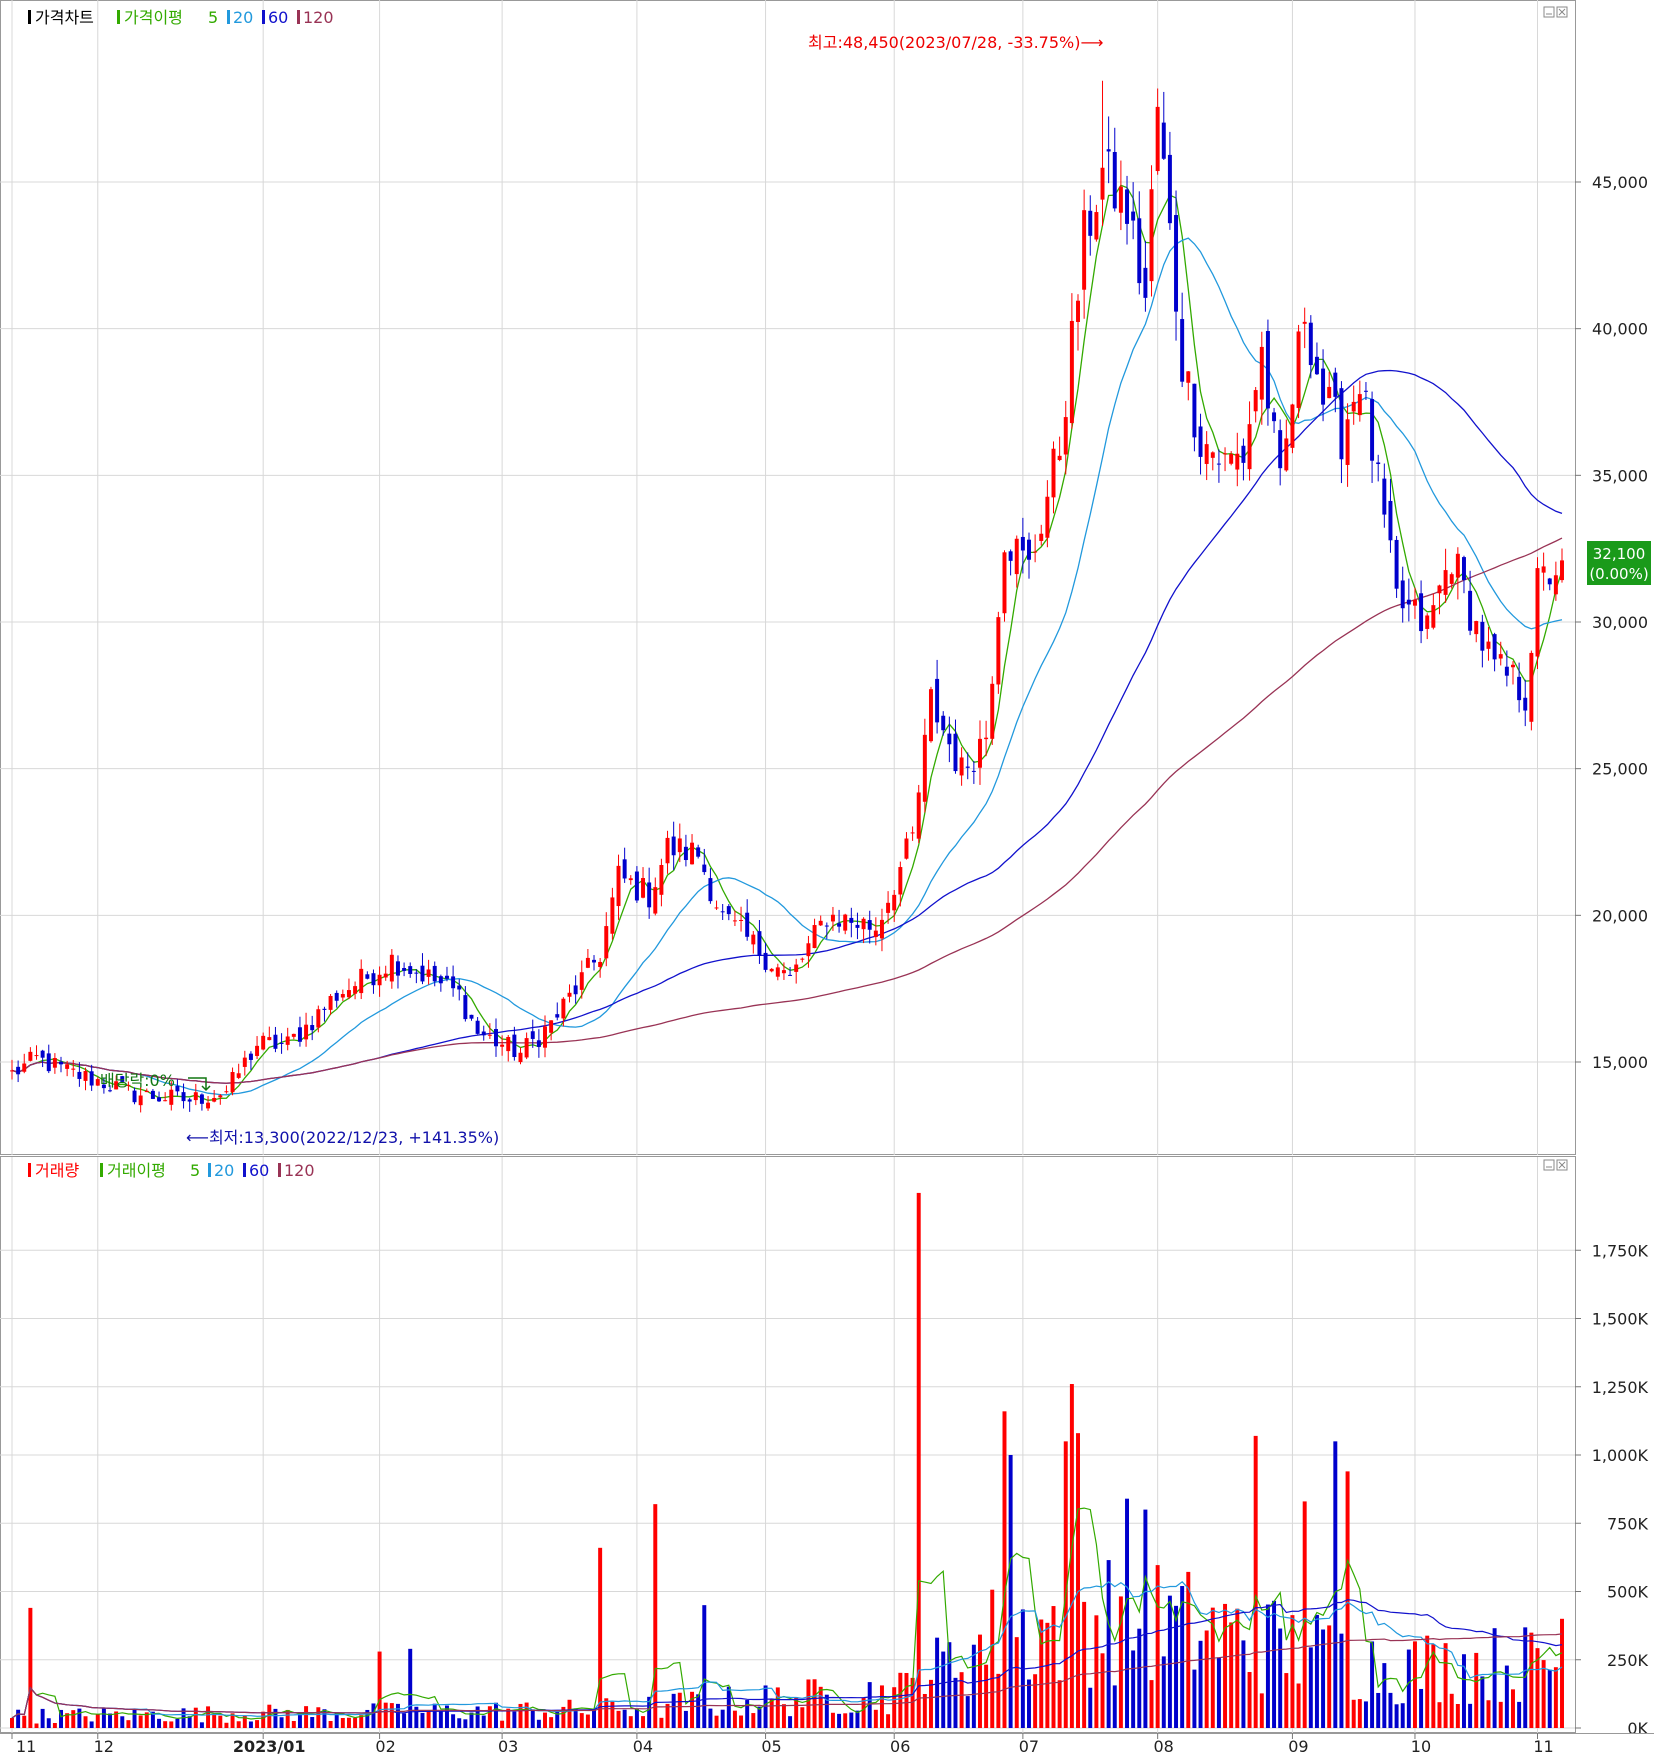  I want to click on red-square-icon, so click(29, 1170).